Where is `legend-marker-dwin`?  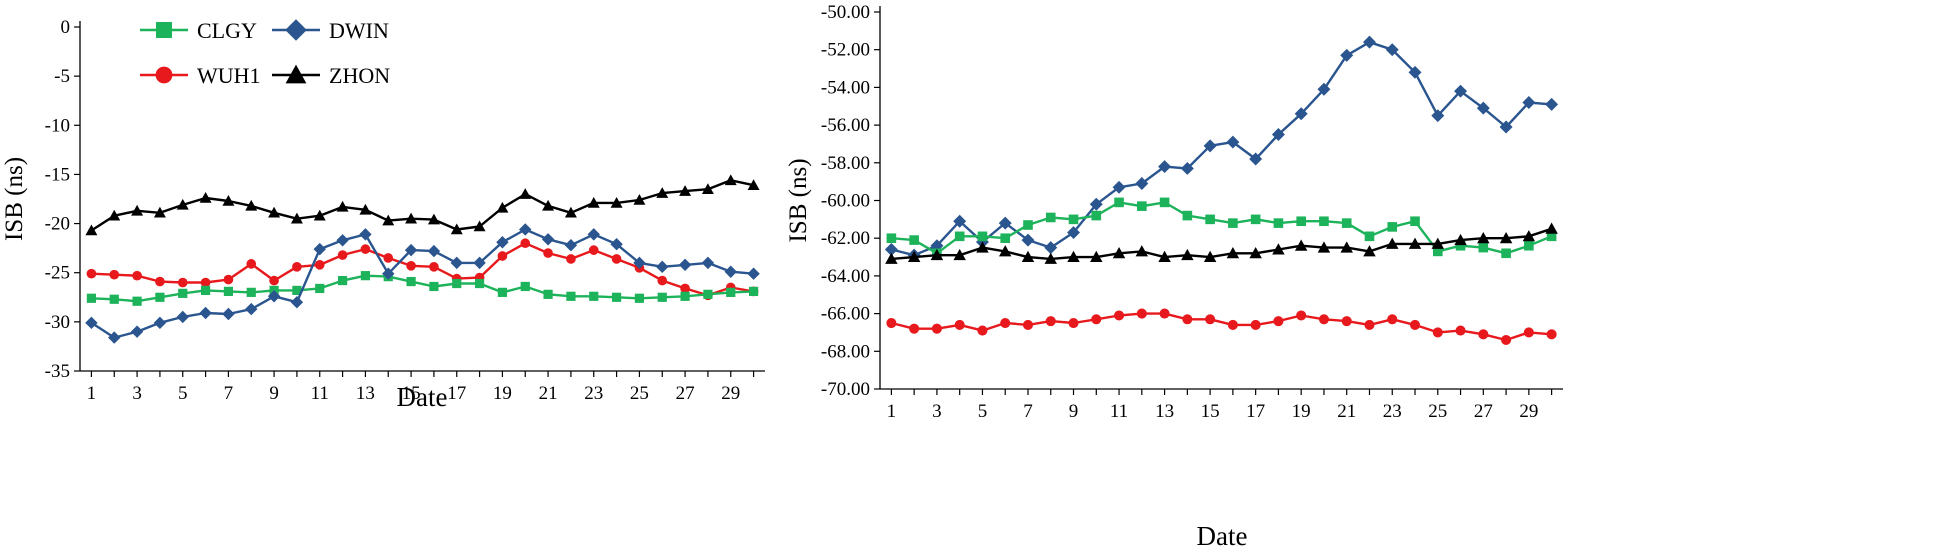
legend-marker-dwin is located at coordinates (296, 30).